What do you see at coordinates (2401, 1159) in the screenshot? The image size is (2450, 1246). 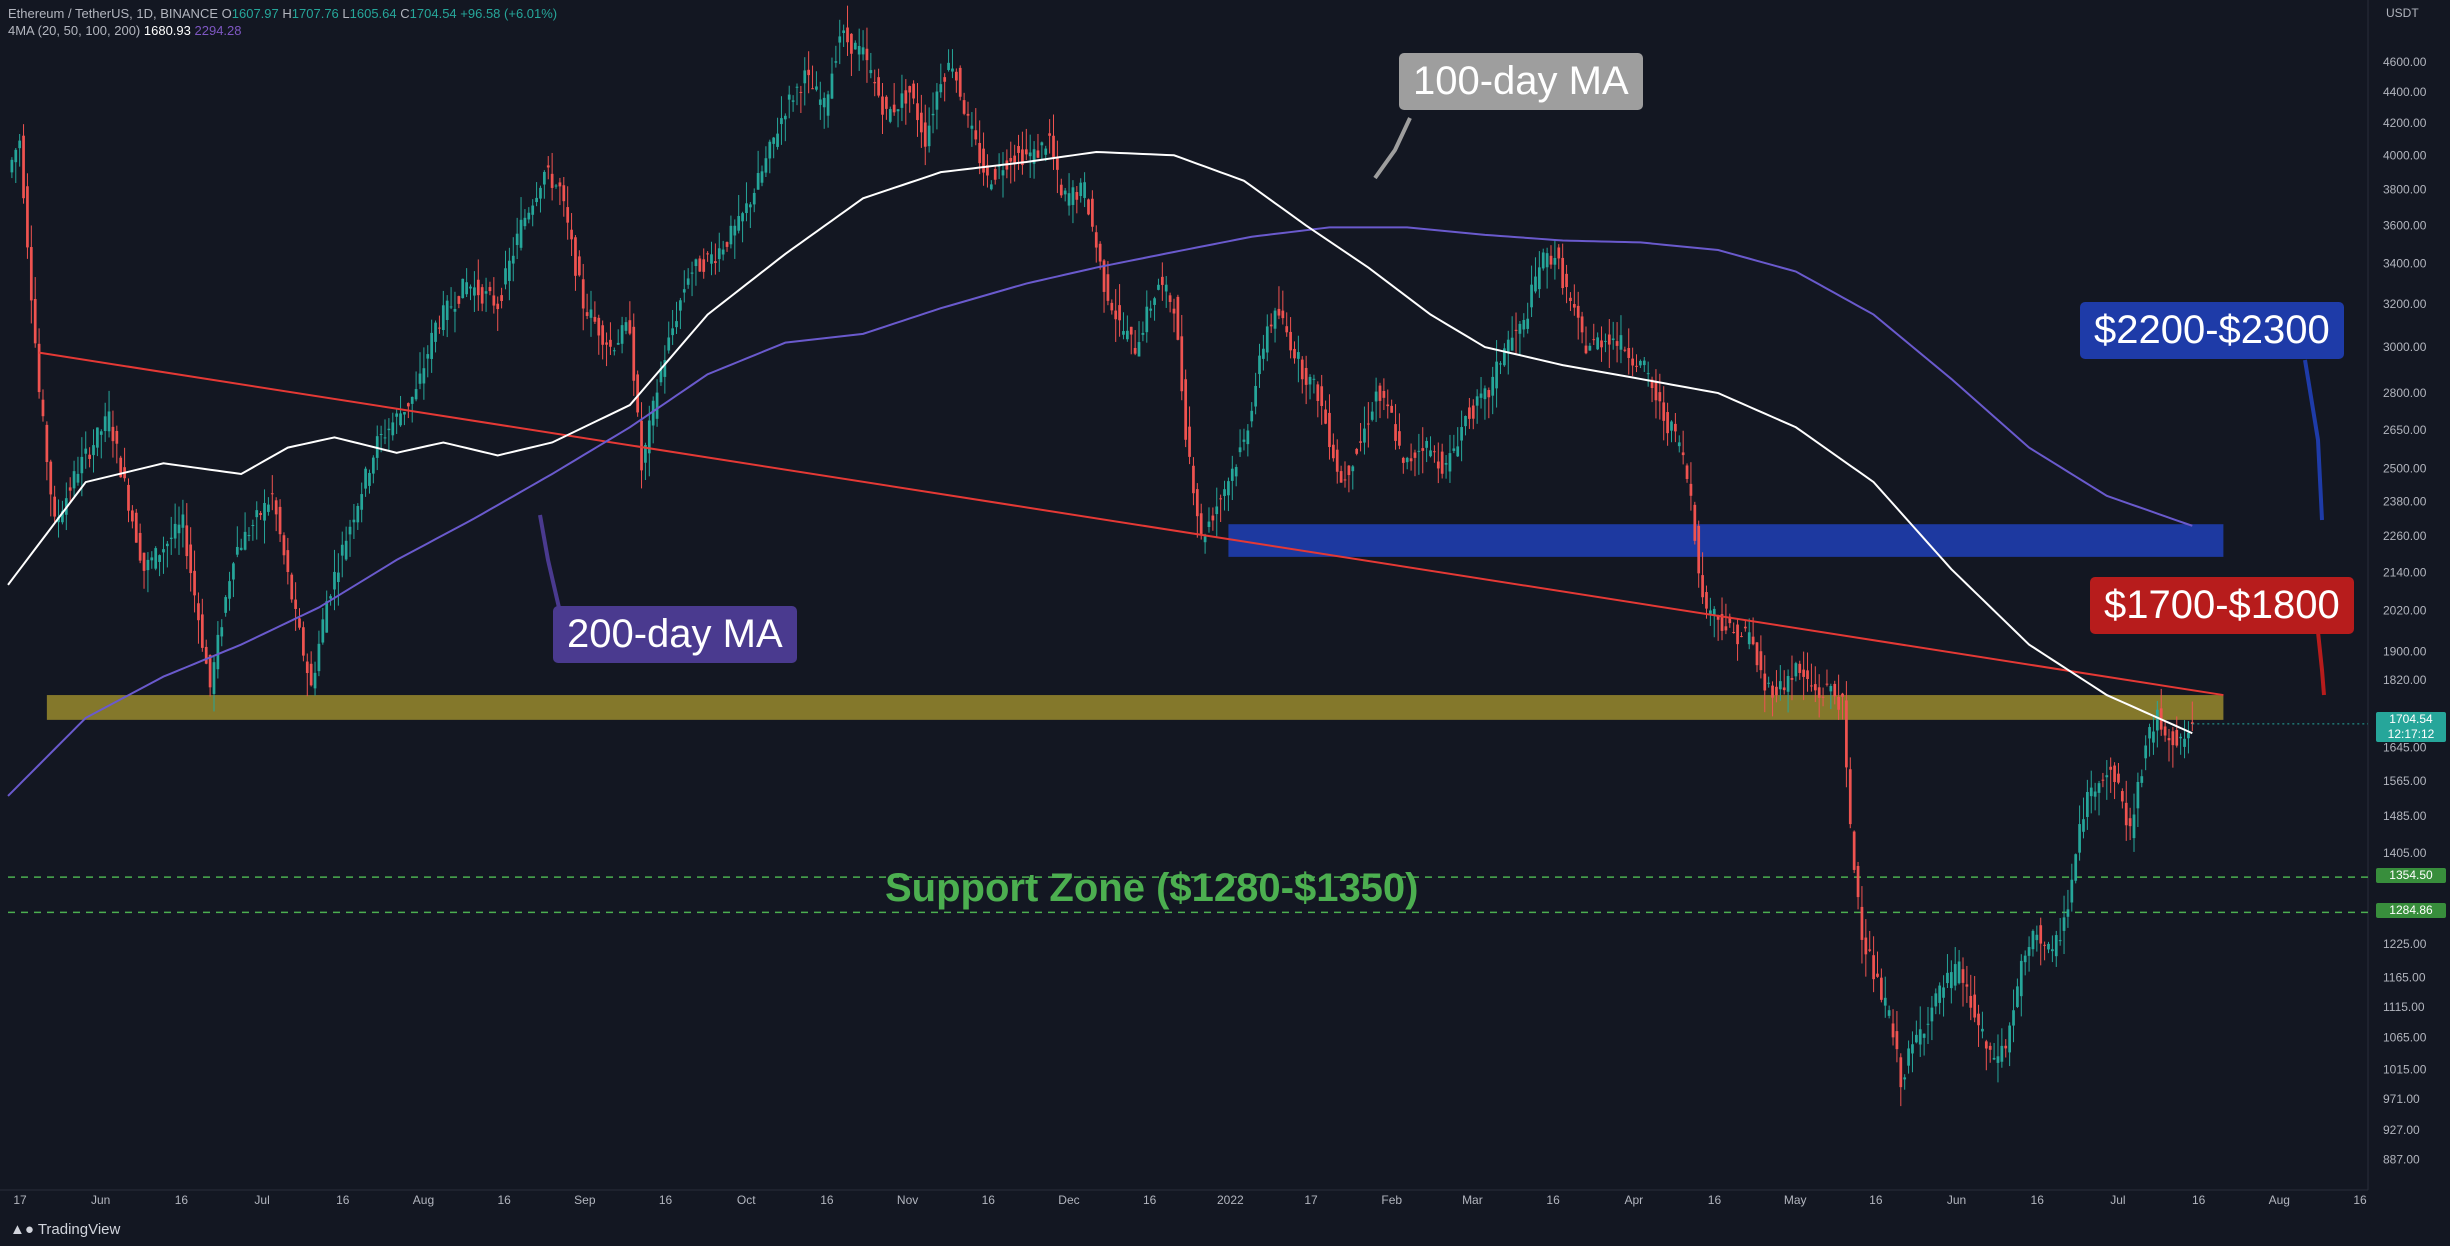 I see `y-tick-label: 887.00` at bounding box center [2401, 1159].